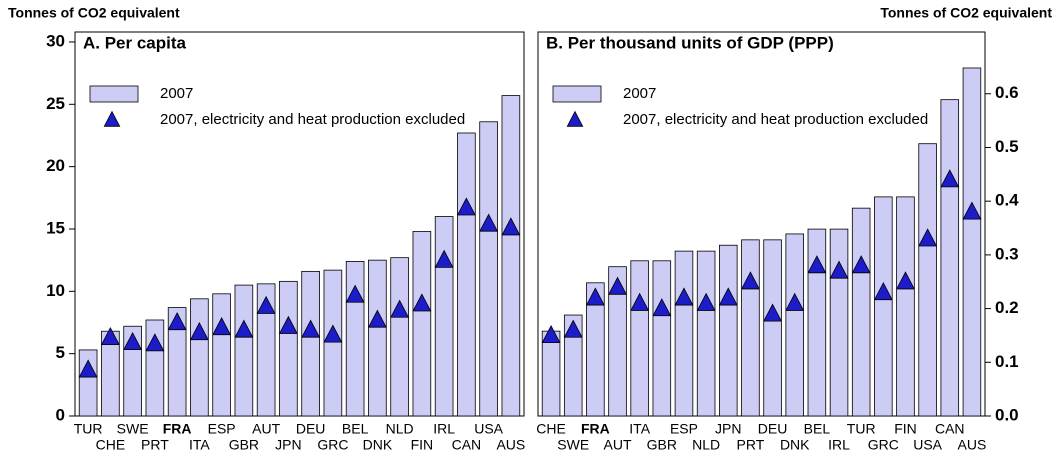 The height and width of the screenshot is (461, 1060). What do you see at coordinates (55, 227) in the screenshot?
I see `y-tick-label: 15` at bounding box center [55, 227].